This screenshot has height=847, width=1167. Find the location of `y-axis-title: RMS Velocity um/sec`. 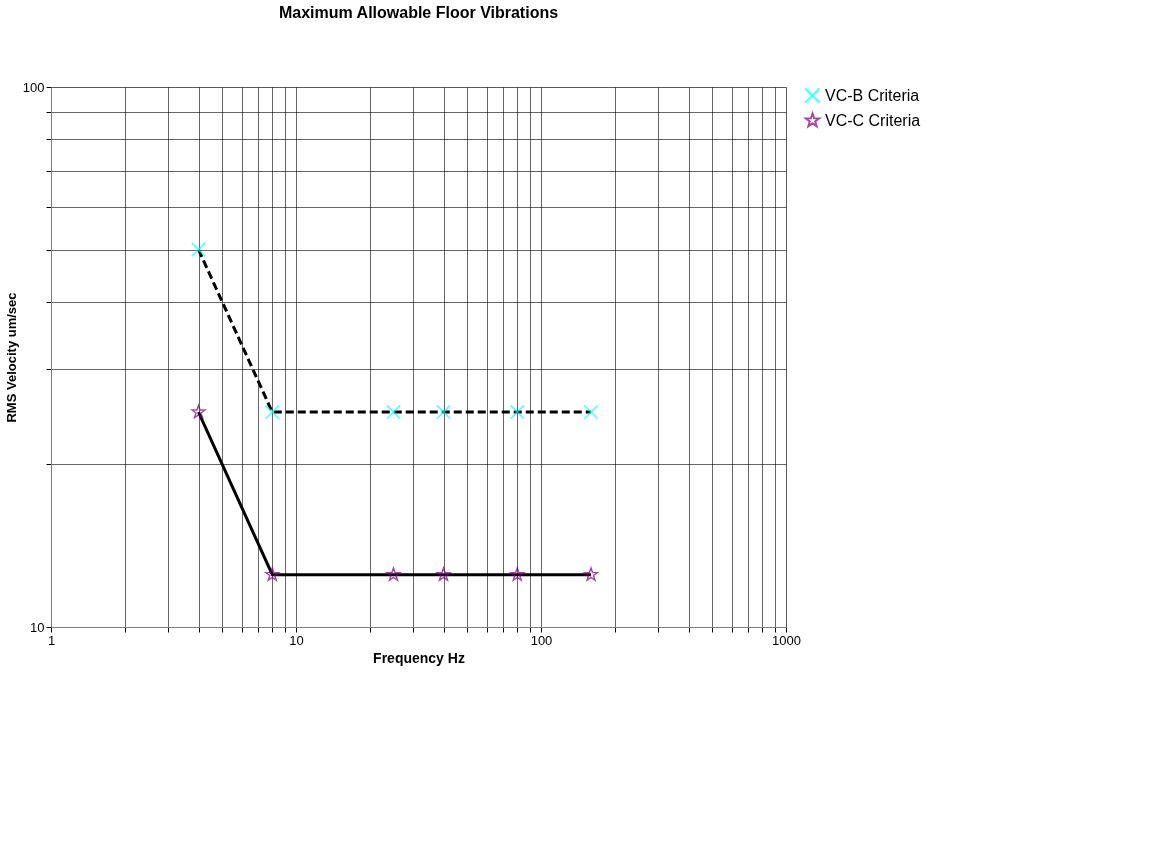

y-axis-title: RMS Velocity um/sec is located at coordinates (11, 357).